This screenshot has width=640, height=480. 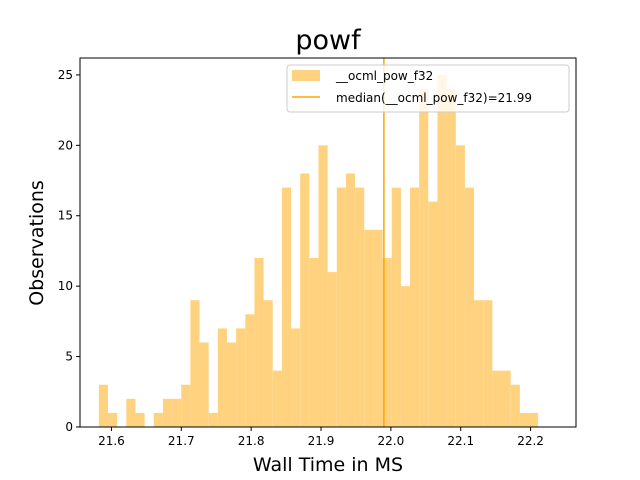 I want to click on legend-label-median: median(__ocml_pow_f32)=21.99, so click(x=434, y=98).